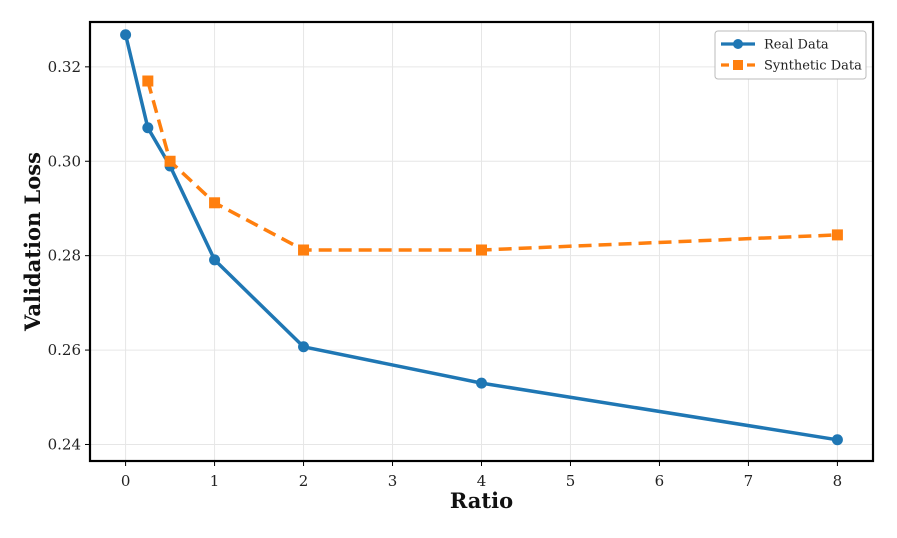  I want to click on y-axis-ticks: 0.24 0.26 0.28 0.30 0.32, so click(69, 255).